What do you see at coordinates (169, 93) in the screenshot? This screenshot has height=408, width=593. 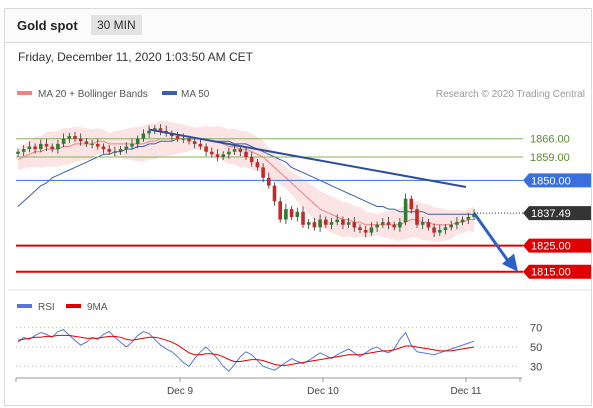 I see `legend-swatch-ma50` at bounding box center [169, 93].